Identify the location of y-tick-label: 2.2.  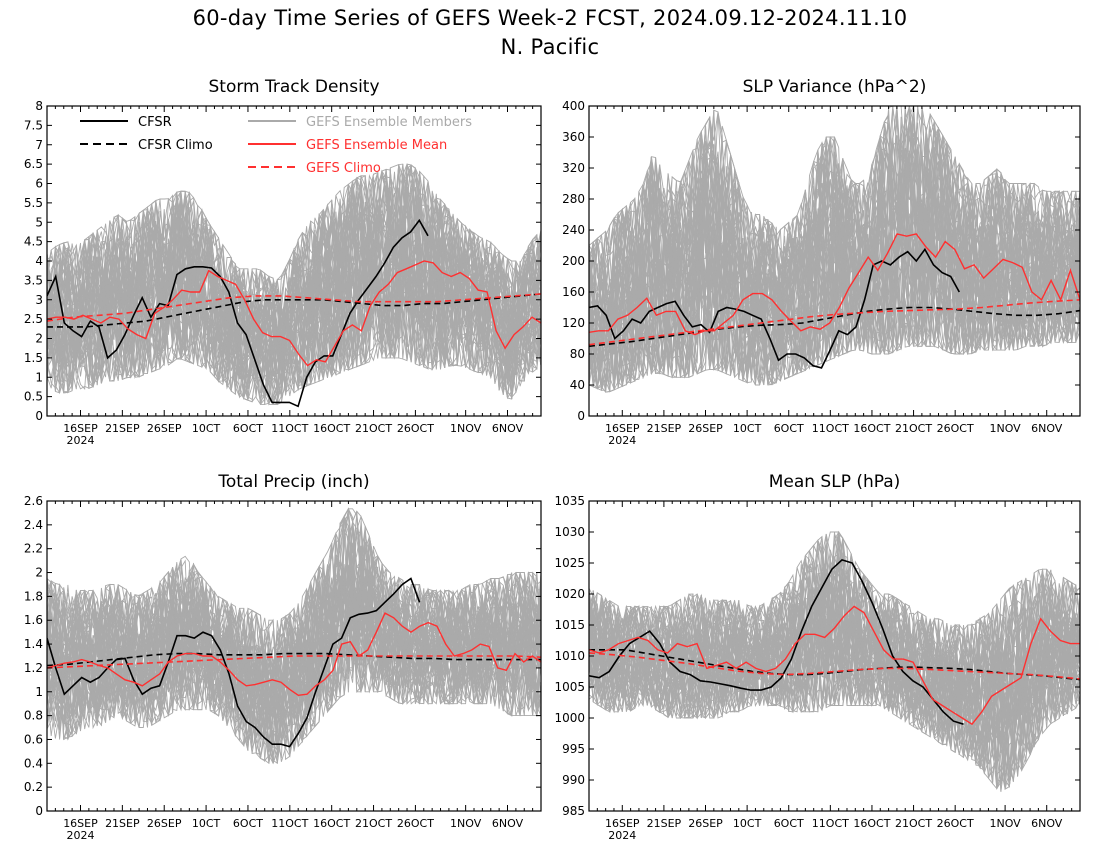
(33, 549).